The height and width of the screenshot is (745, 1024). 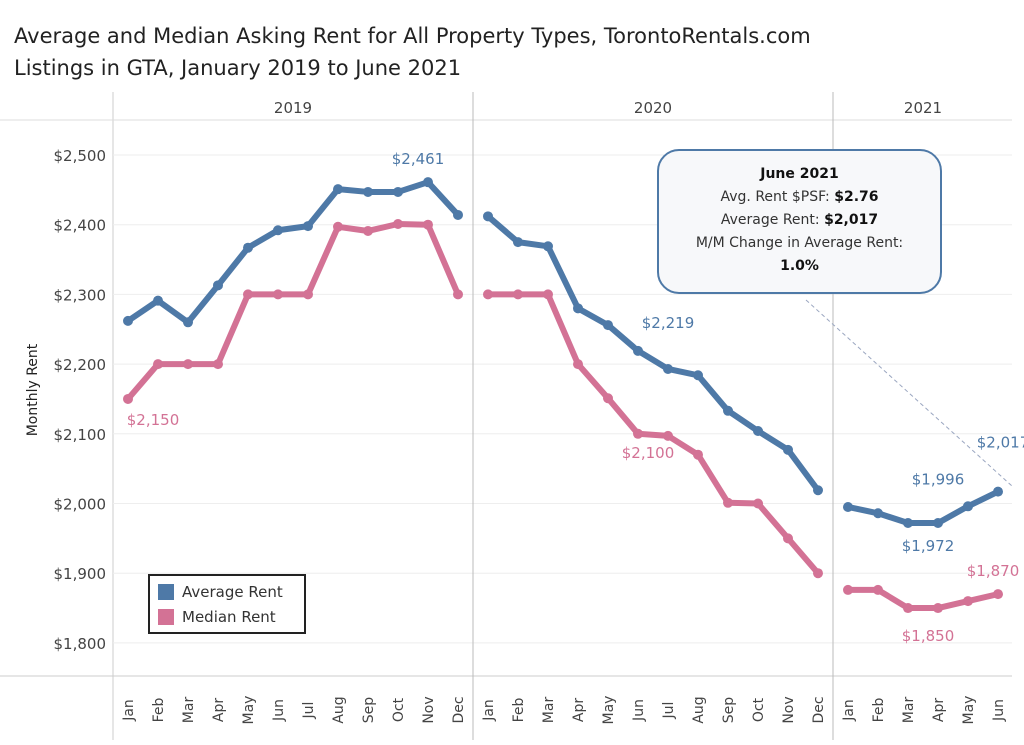 What do you see at coordinates (799, 266) in the screenshot?
I see `tooltip-mm-value: 1.0%` at bounding box center [799, 266].